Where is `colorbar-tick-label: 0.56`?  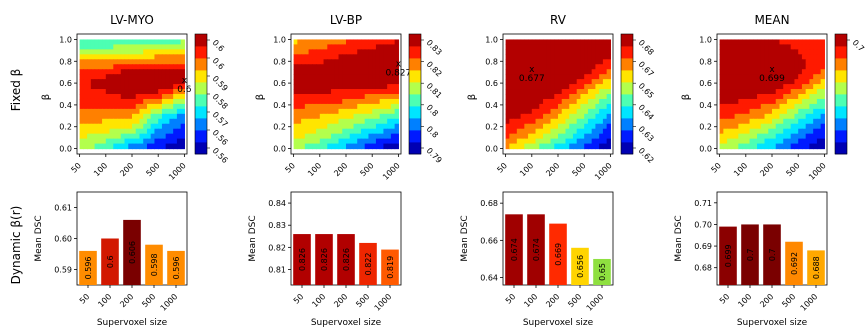 colorbar-tick-label: 0.56 is located at coordinates (220, 155).